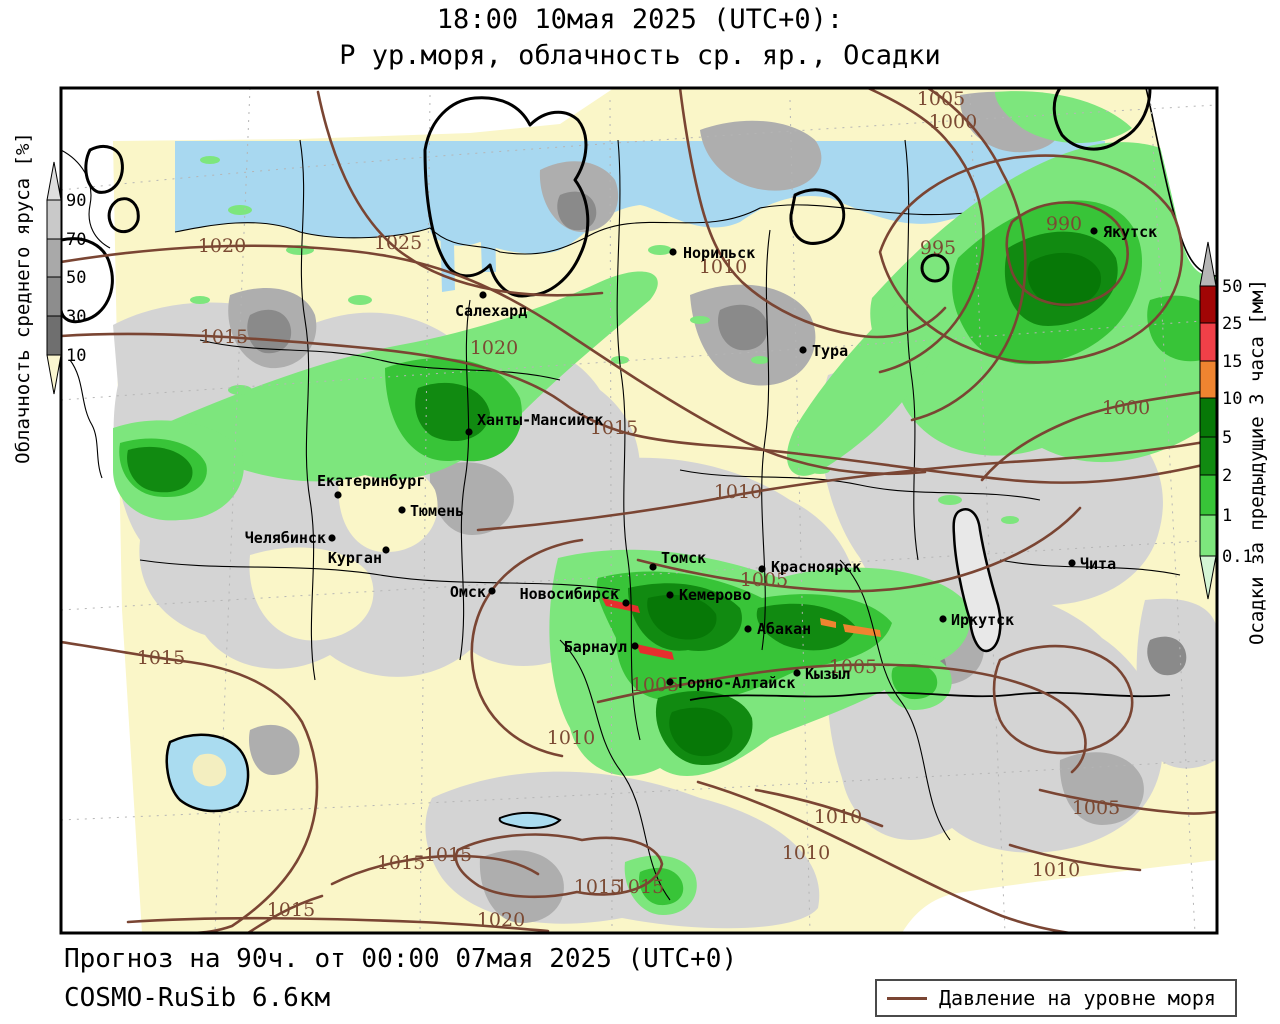 The image size is (1280, 1024). Describe the element at coordinates (1064, 224) in the screenshot. I see `isobar-label: 990` at that location.